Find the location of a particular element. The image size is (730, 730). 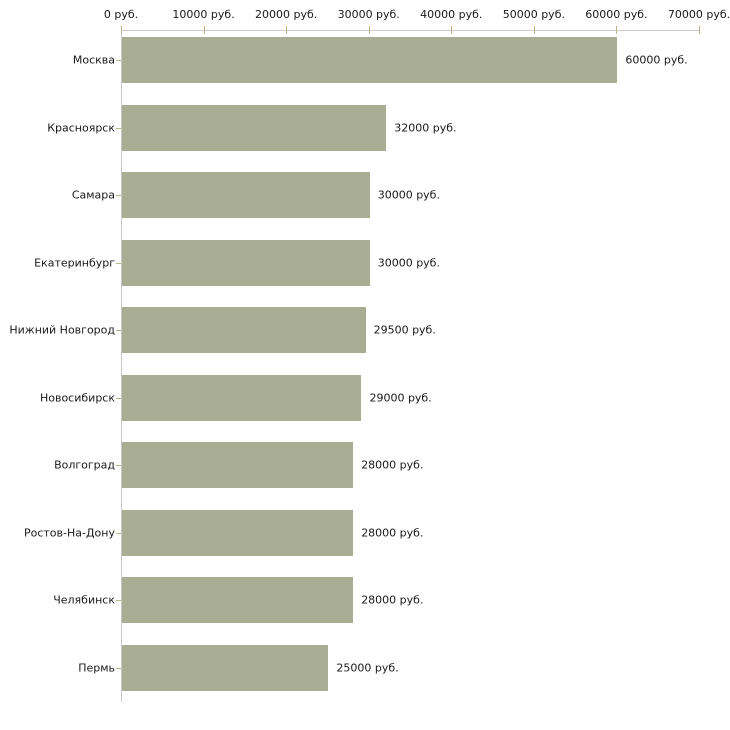

category-label: Нижний Новгород is located at coordinates (62, 330).